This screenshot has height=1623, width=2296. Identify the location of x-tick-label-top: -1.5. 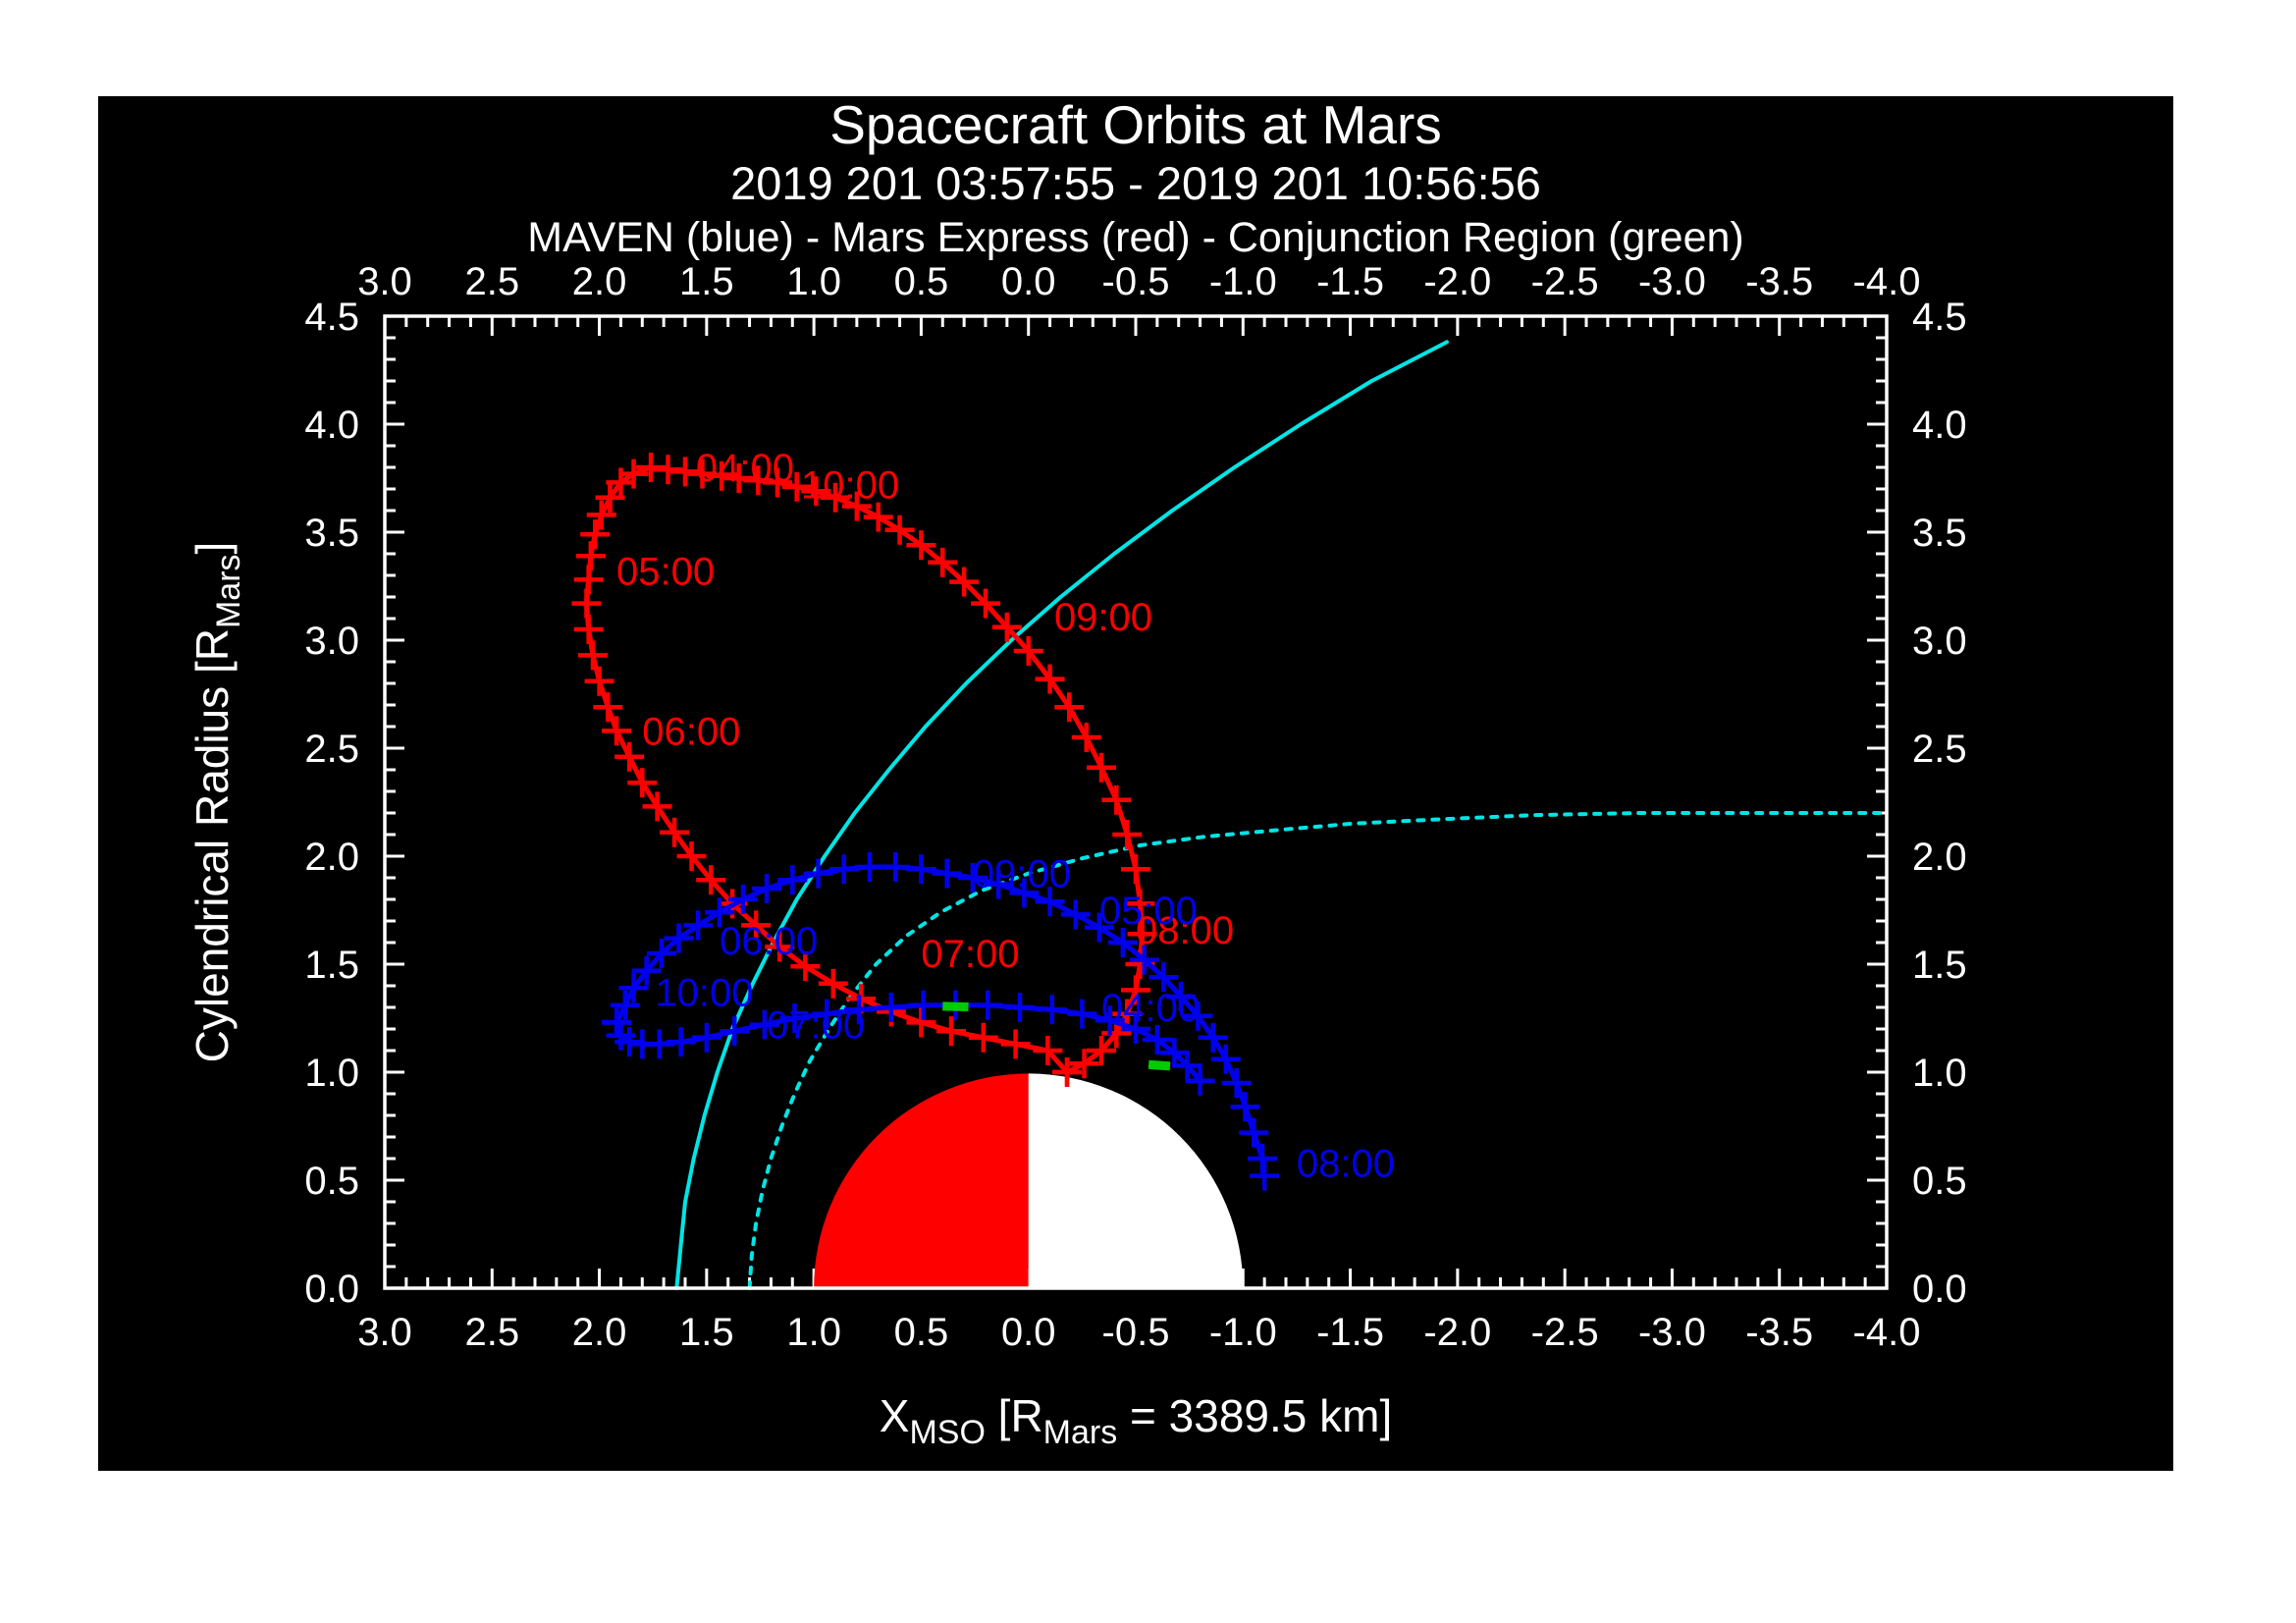
(1350, 281).